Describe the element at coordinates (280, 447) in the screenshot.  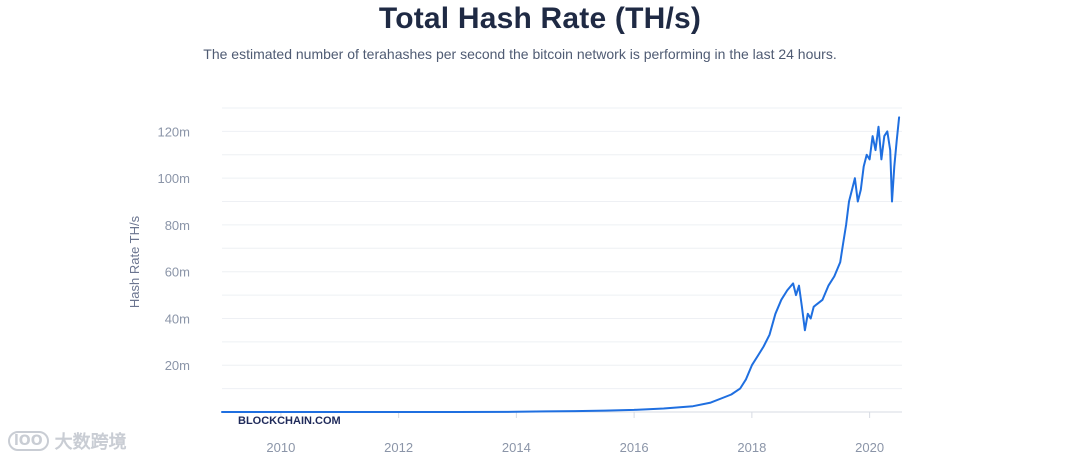
I see `x-tick-label: 2010` at that location.